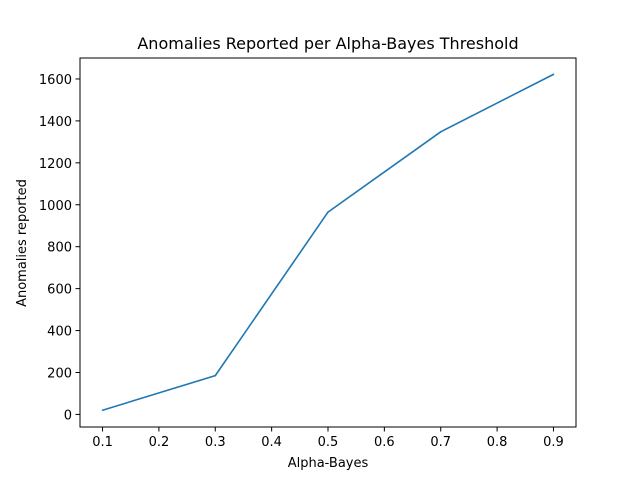  What do you see at coordinates (271, 442) in the screenshot?
I see `x-tick-label: 0.4` at bounding box center [271, 442].